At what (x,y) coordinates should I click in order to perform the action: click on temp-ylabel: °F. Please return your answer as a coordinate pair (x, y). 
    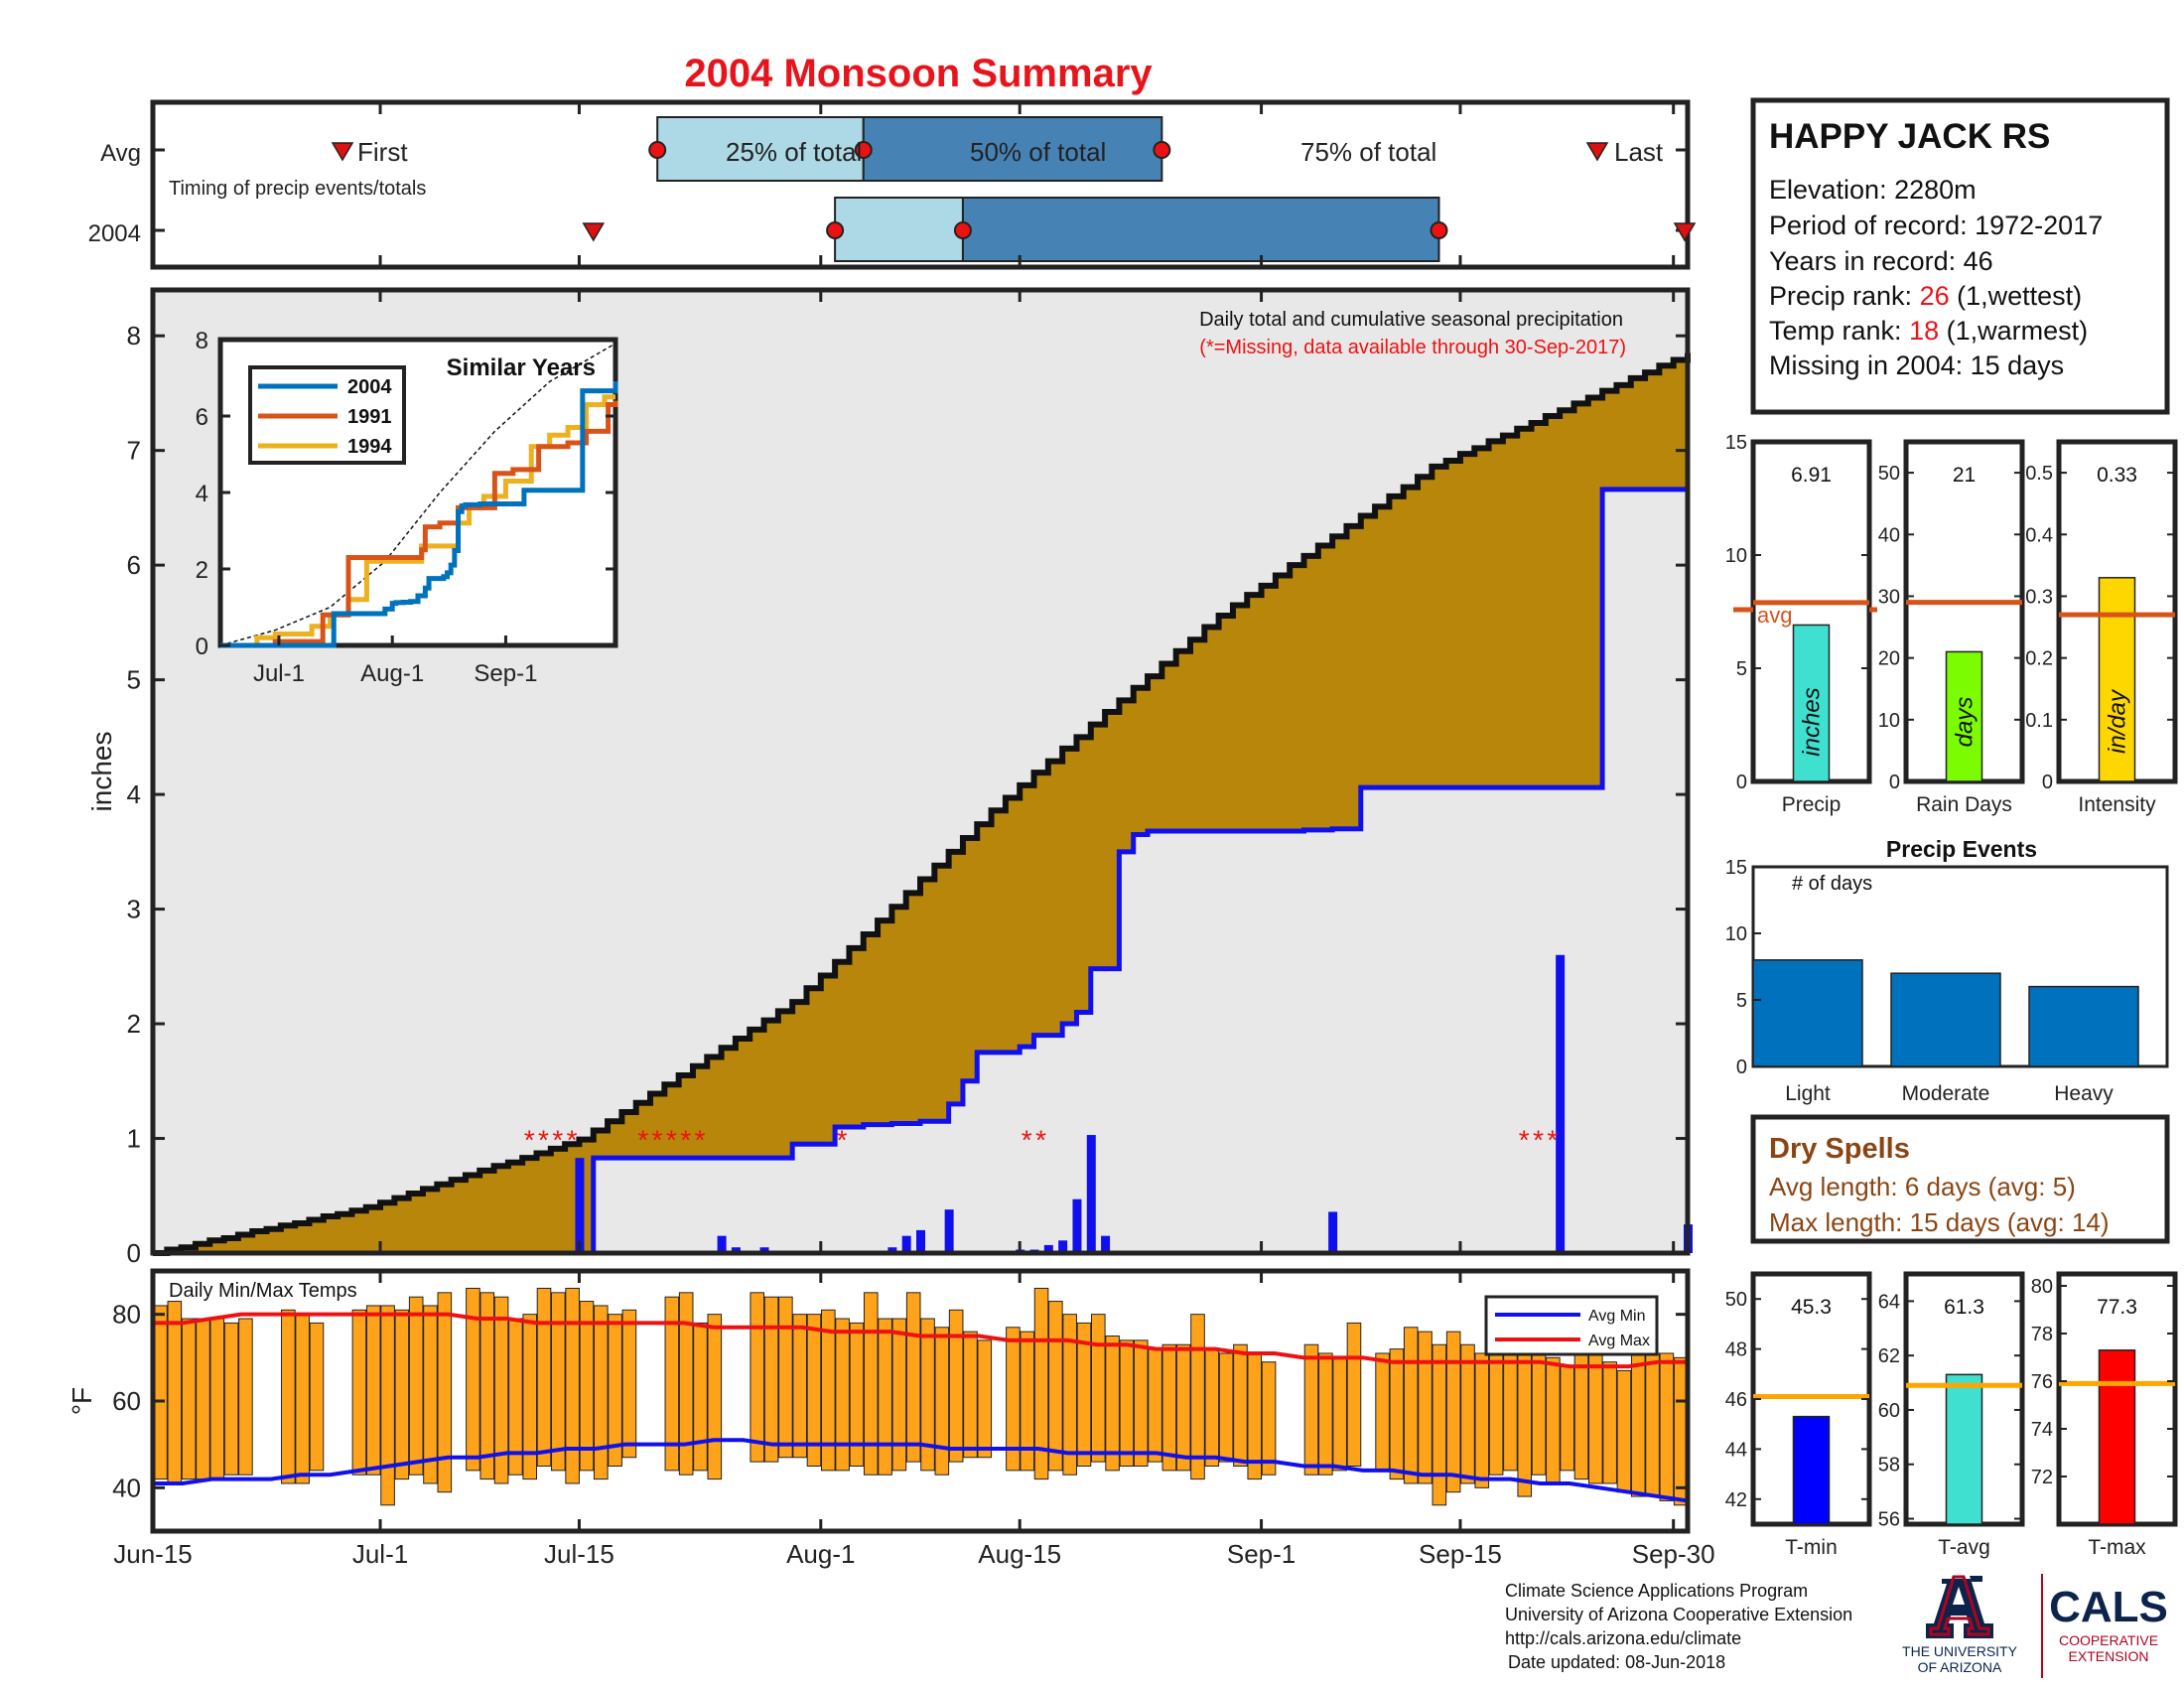
    Looking at the image, I should click on (82, 1401).